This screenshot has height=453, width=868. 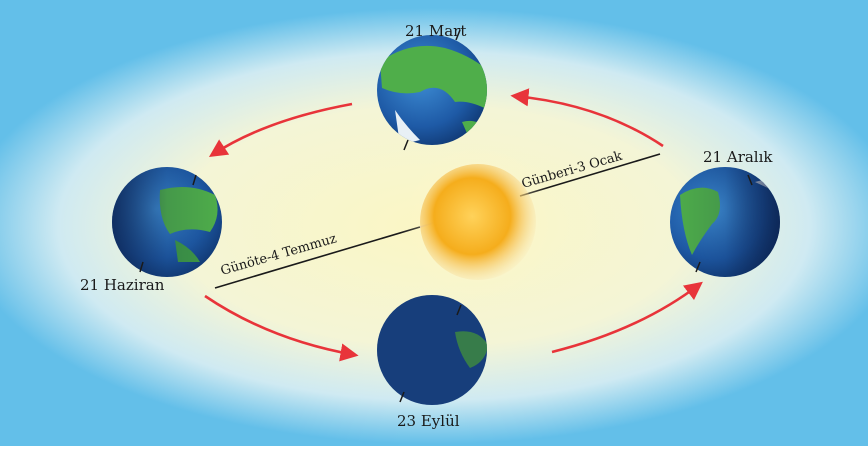 What do you see at coordinates (122, 285) in the screenshot?
I see `label-june: 21 Haziran` at bounding box center [122, 285].